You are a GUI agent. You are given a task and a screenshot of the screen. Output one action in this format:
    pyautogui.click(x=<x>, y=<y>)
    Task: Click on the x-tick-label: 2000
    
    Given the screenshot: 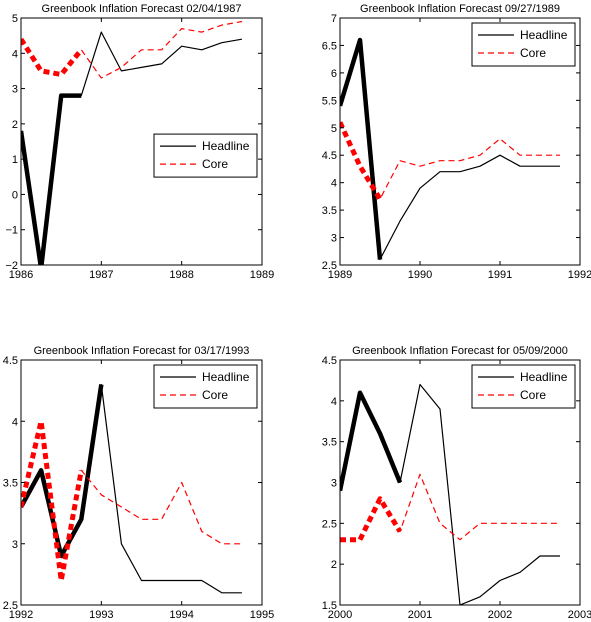 What is the action you would take?
    pyautogui.click(x=340, y=615)
    